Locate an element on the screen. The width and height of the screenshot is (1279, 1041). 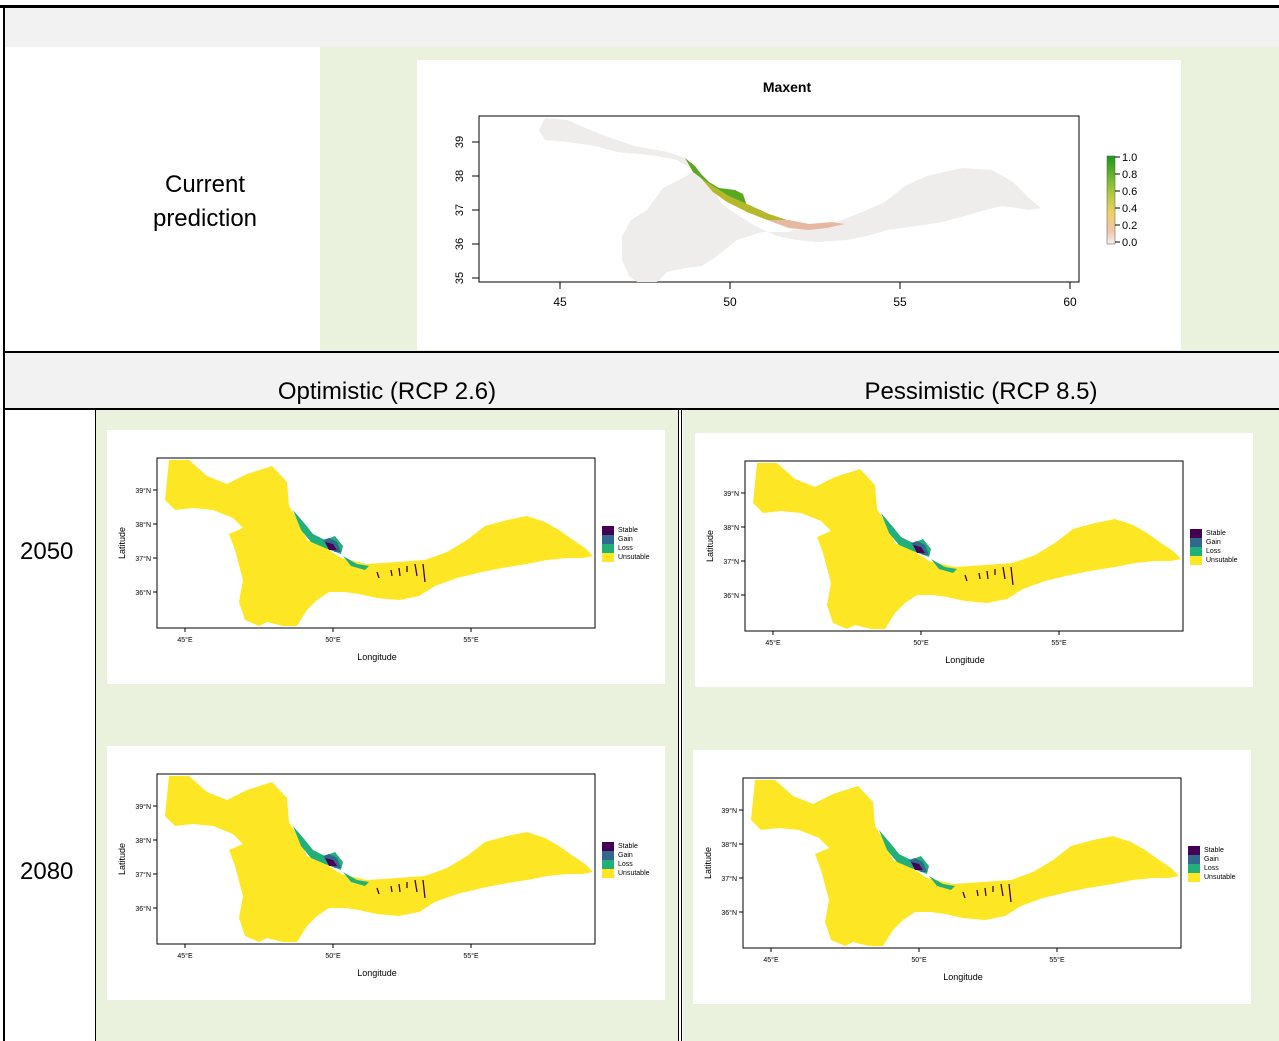
maxent-y-axis: 39 38 37 36 35 is located at coordinates (466, 210).